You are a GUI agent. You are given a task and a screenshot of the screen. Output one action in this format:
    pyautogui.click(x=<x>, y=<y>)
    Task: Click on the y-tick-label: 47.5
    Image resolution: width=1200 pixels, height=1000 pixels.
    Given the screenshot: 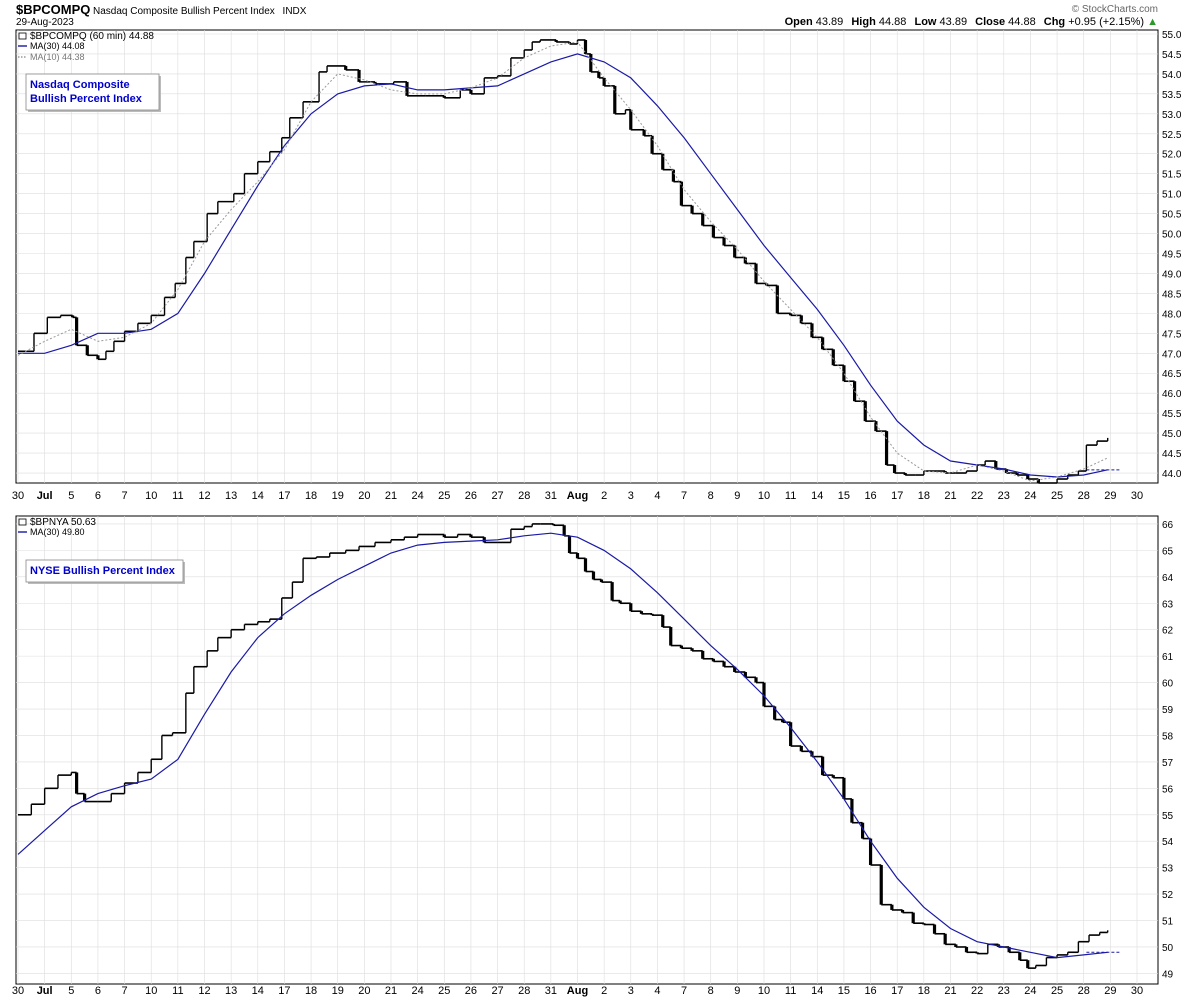 What is the action you would take?
    pyautogui.click(x=1172, y=334)
    